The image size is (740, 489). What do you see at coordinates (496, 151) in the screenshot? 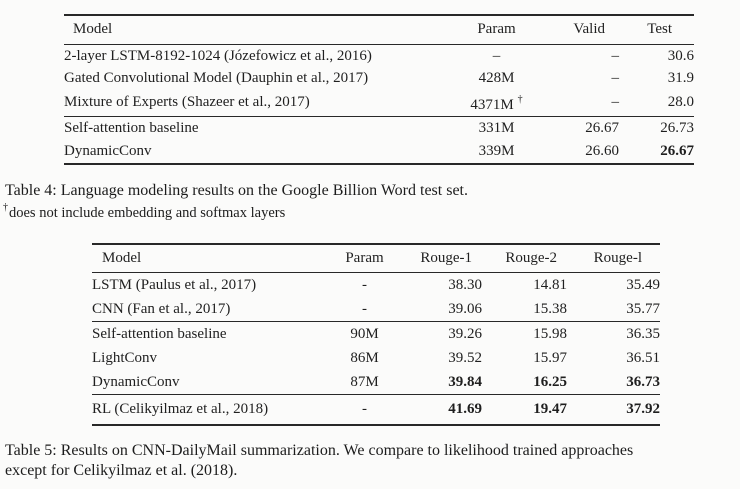
I see `cell-param: 339M` at bounding box center [496, 151].